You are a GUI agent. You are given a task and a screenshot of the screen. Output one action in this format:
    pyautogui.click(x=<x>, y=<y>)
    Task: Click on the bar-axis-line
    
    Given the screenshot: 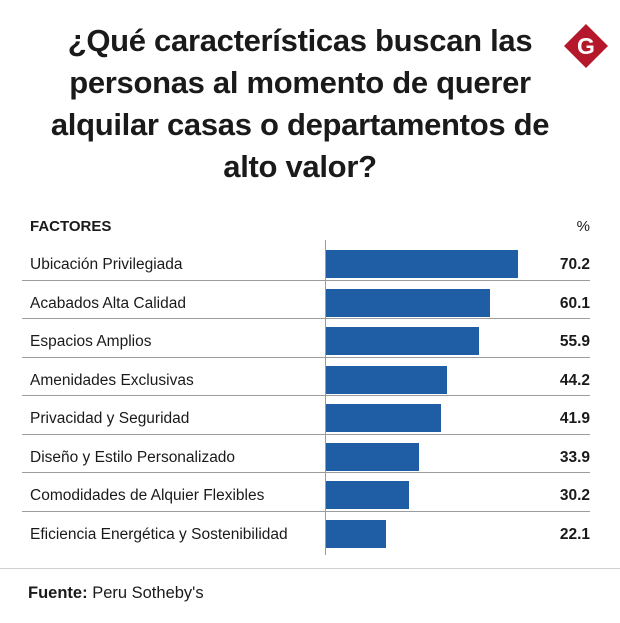 What is the action you would take?
    pyautogui.click(x=325, y=397)
    